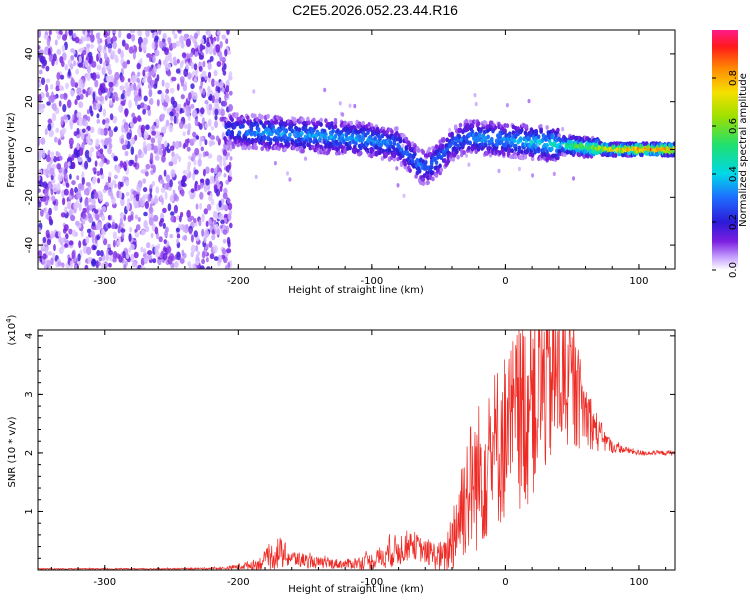  I want to click on x-tick-label: 0, so click(505, 582).